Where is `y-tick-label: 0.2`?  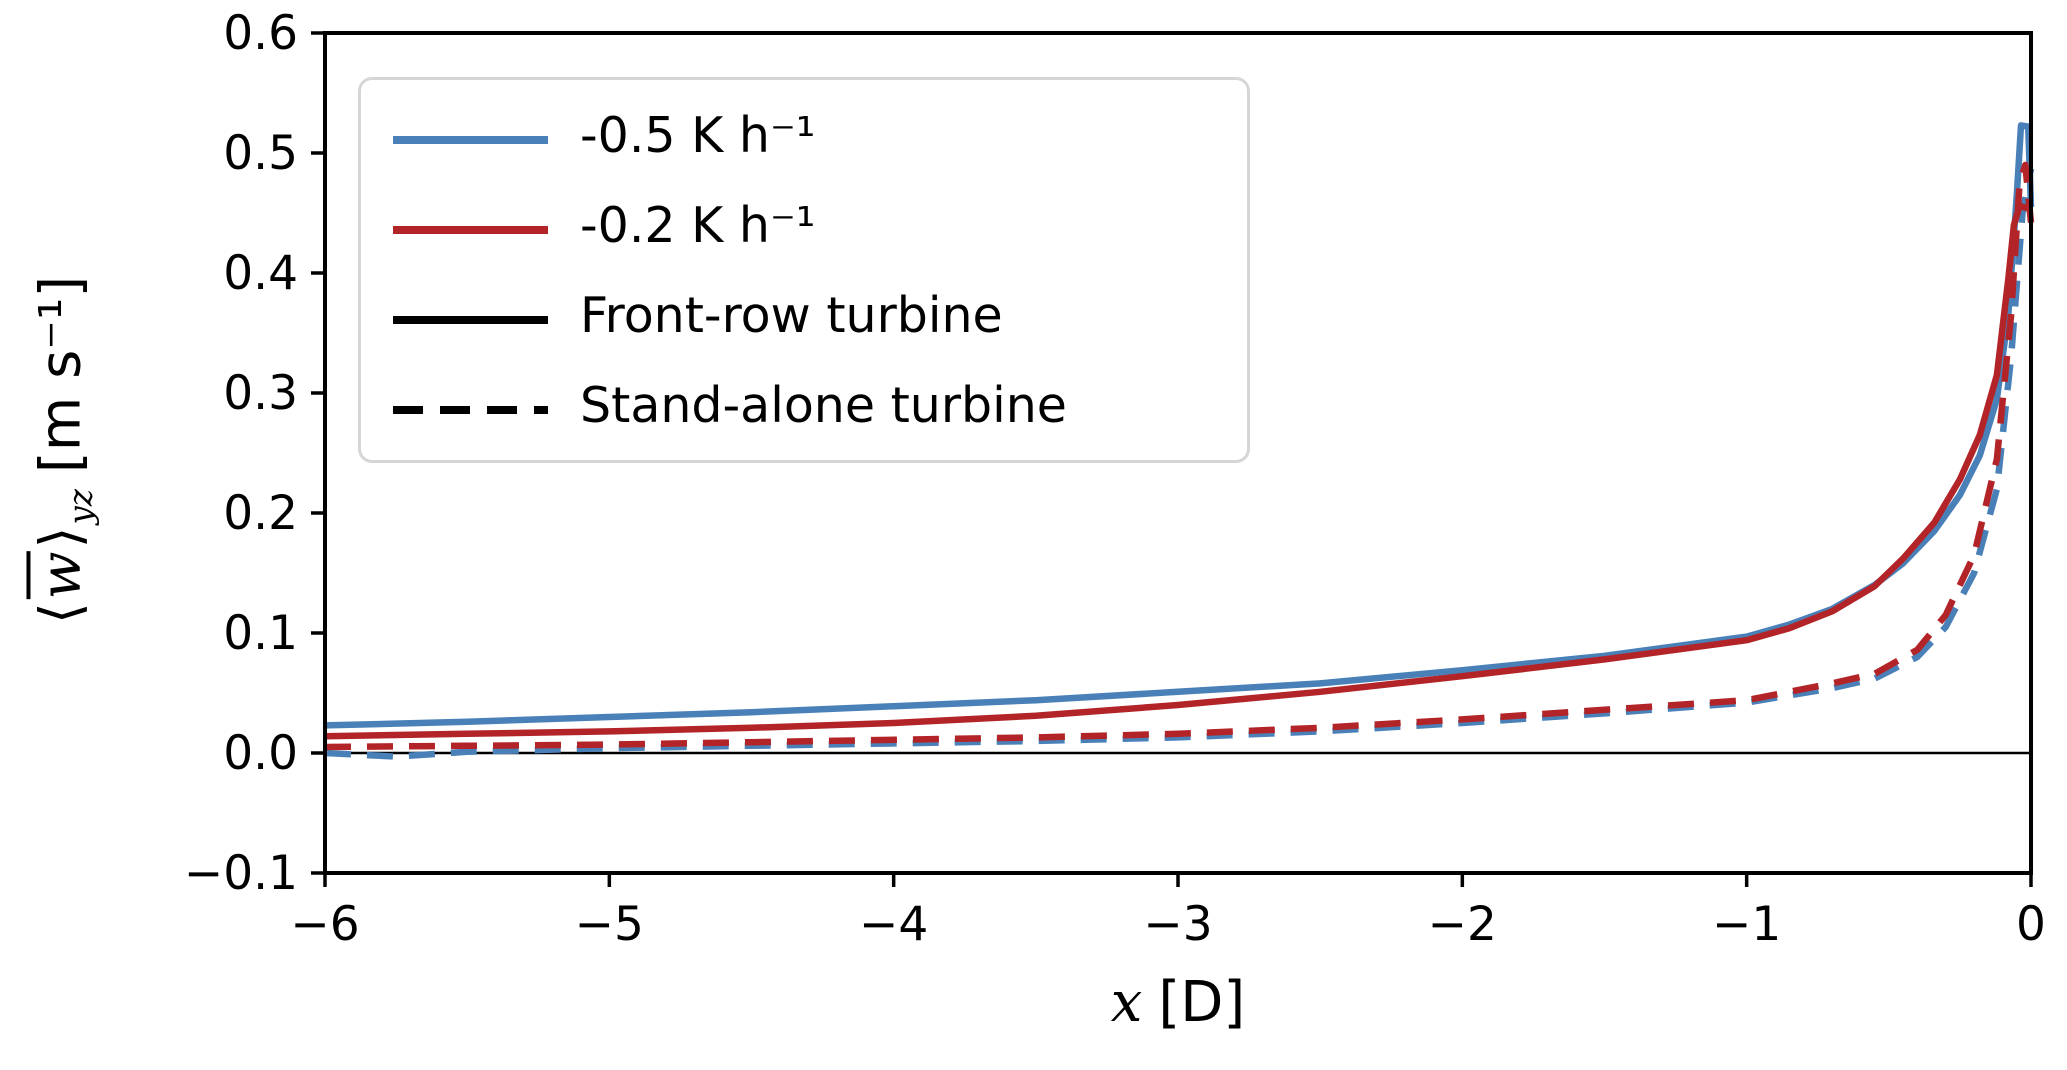 y-tick-label: 0.2 is located at coordinates (260, 513).